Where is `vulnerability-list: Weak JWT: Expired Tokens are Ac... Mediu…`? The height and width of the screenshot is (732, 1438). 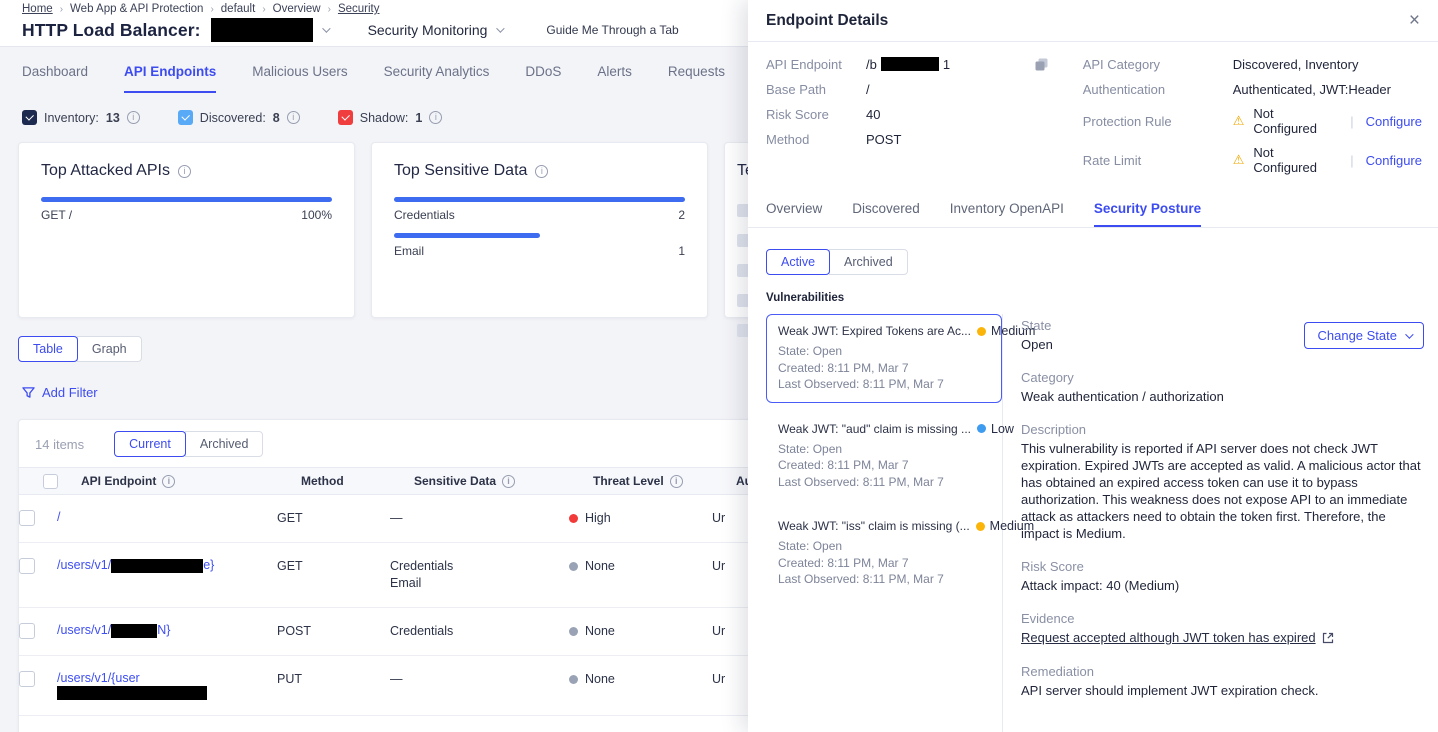
vulnerability-list: Weak JWT: Expired Tokens are Ac... Mediu… is located at coordinates (891, 523).